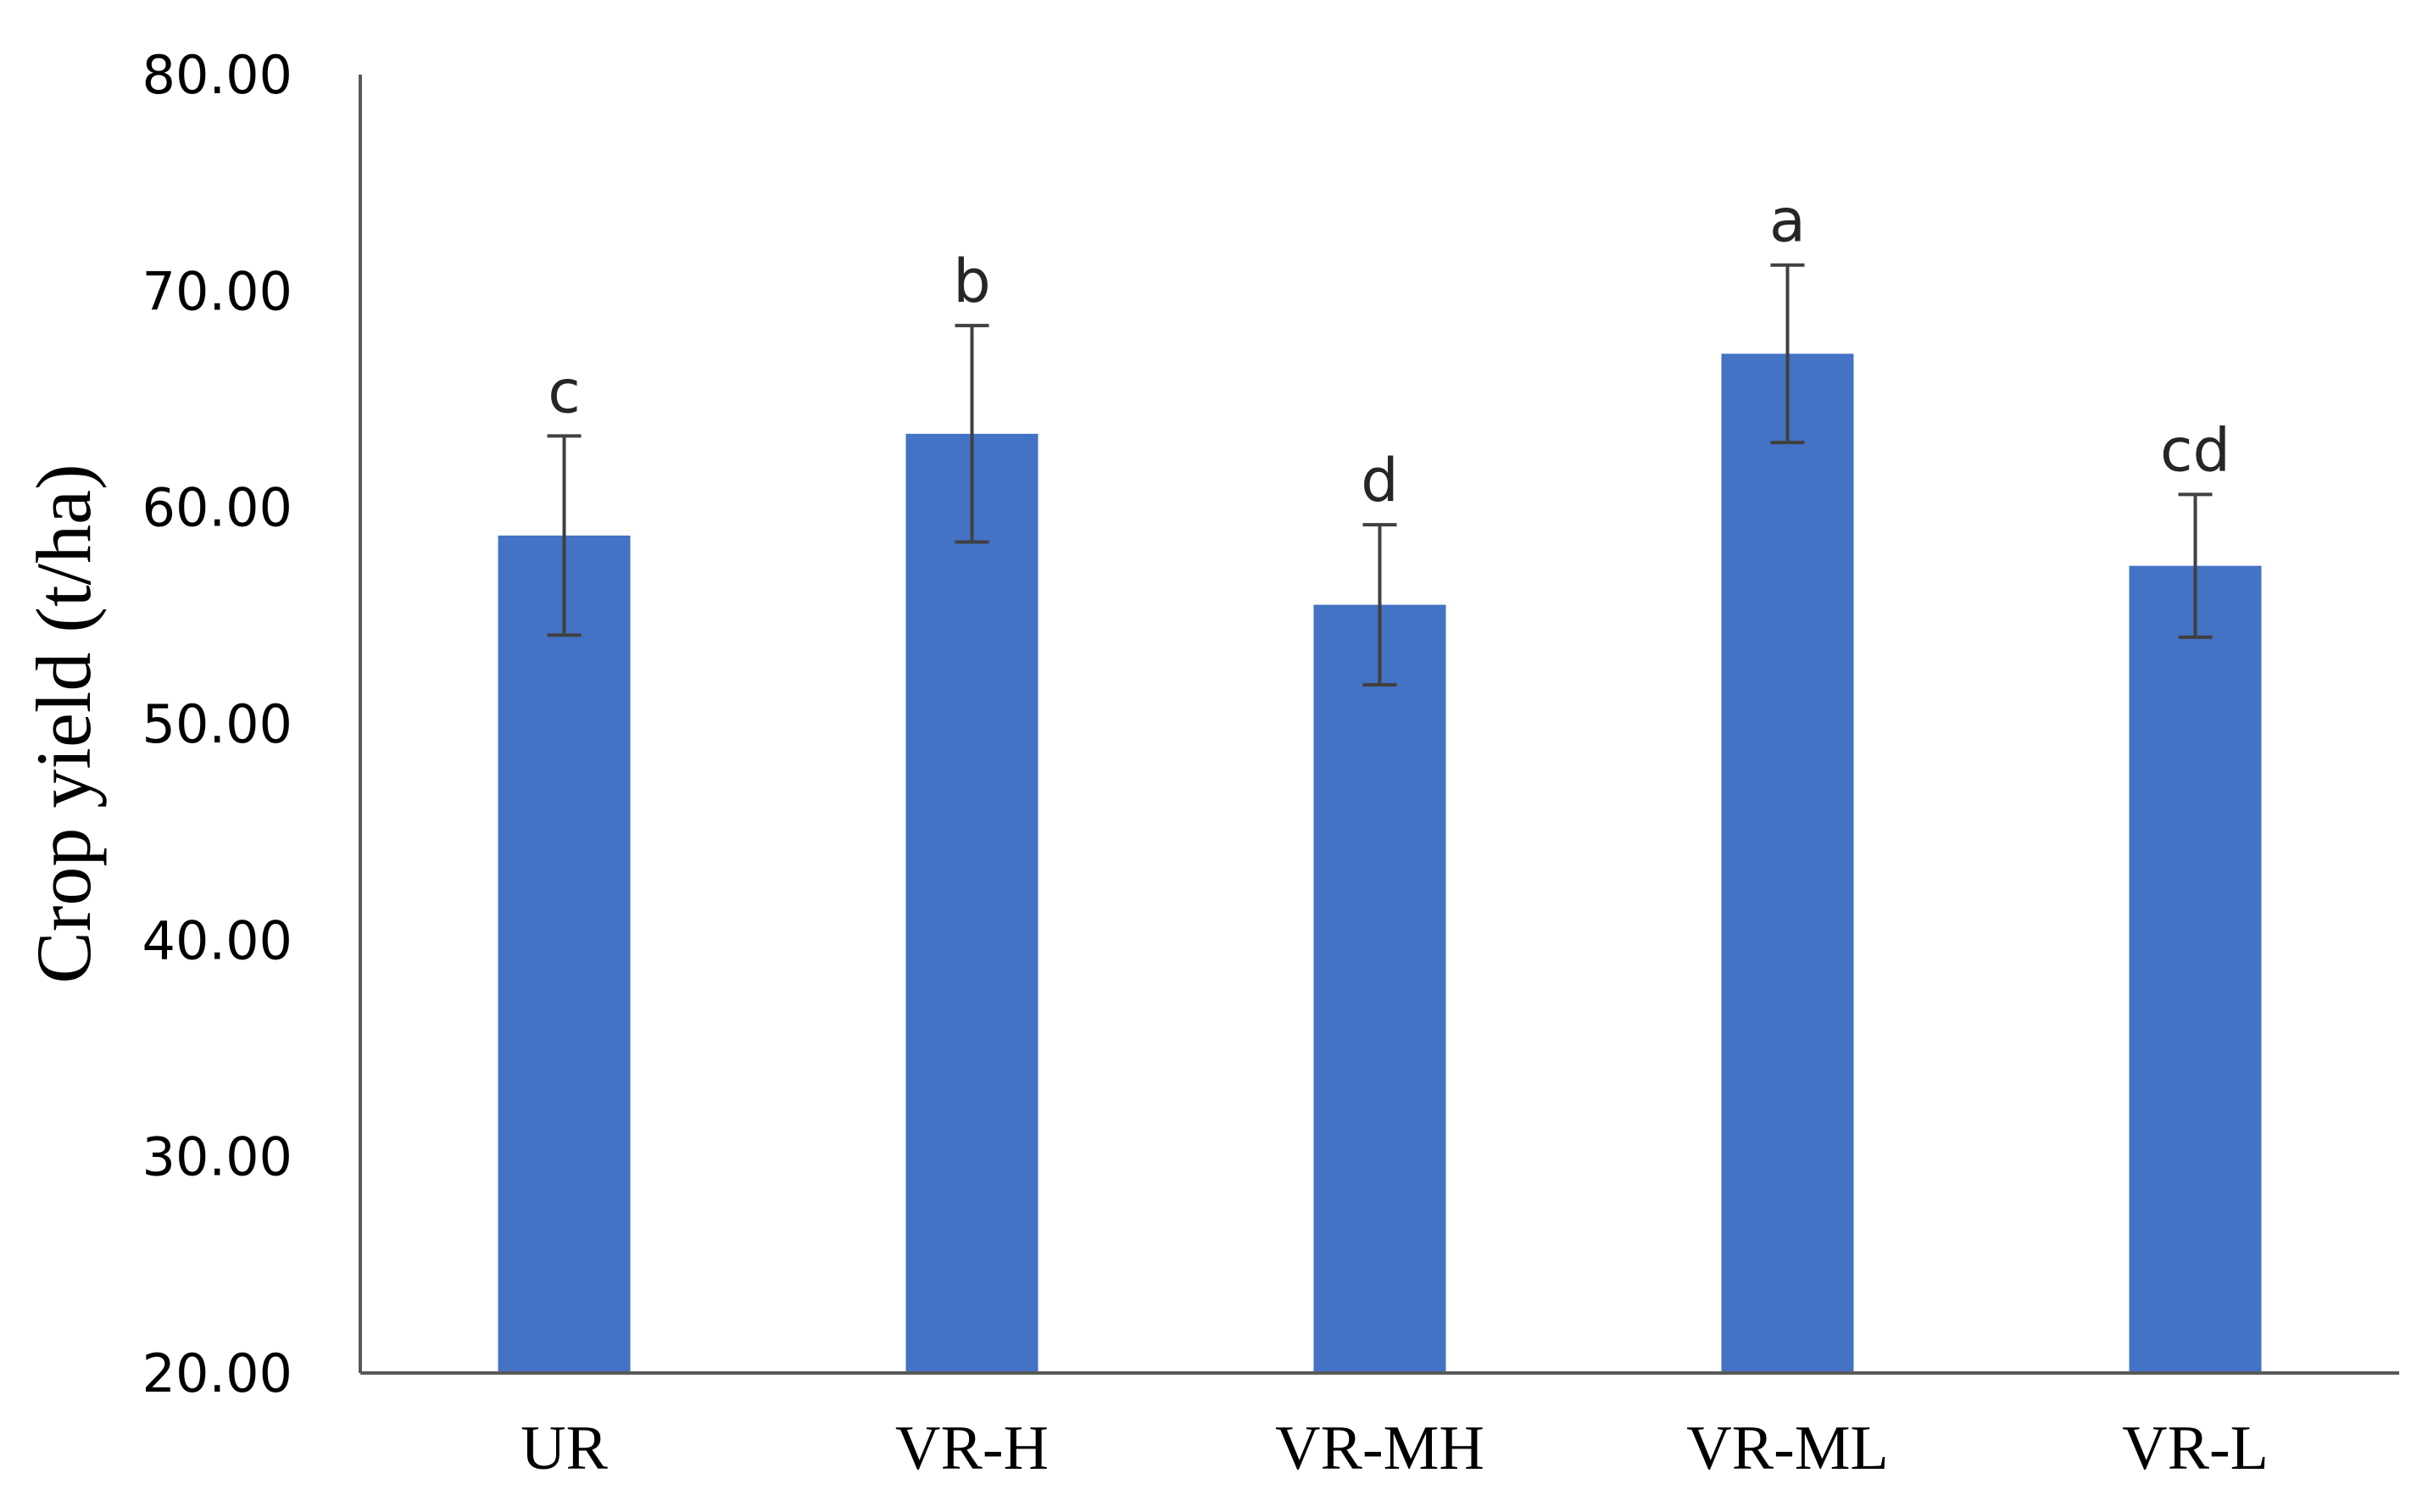 The height and width of the screenshot is (1512, 2428). I want to click on bar-vr-h, so click(972, 904).